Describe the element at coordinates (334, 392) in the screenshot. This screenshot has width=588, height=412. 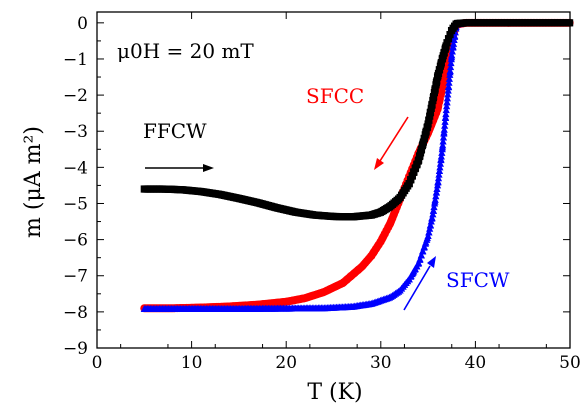
I see `x-axis-title: T (K)` at that location.